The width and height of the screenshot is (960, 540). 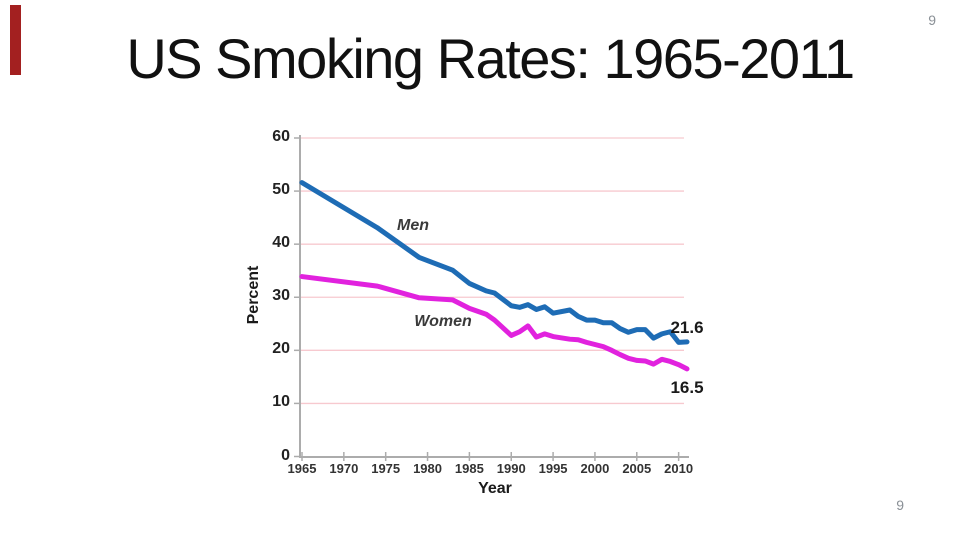 I want to click on end-value-women: 16.5, so click(x=687, y=387).